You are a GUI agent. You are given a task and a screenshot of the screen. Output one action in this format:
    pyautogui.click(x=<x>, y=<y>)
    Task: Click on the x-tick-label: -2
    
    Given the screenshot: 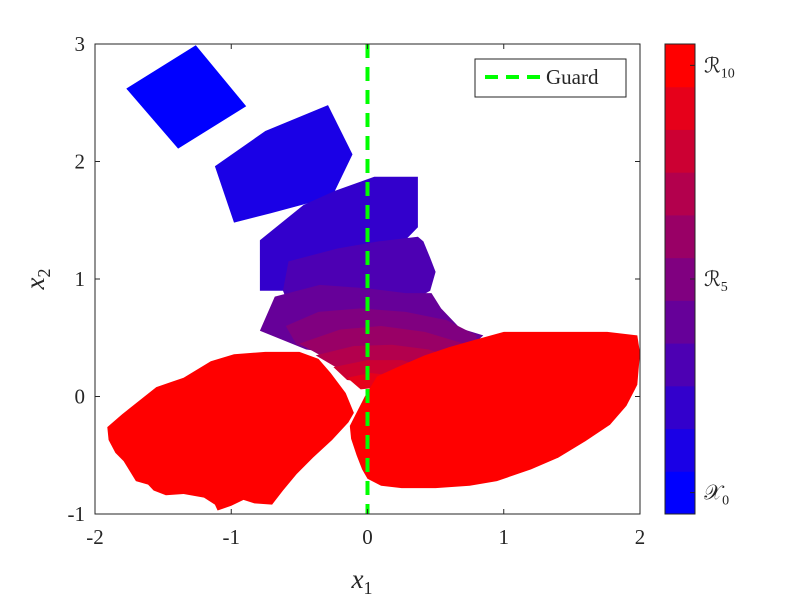 What is the action you would take?
    pyautogui.click(x=95, y=537)
    